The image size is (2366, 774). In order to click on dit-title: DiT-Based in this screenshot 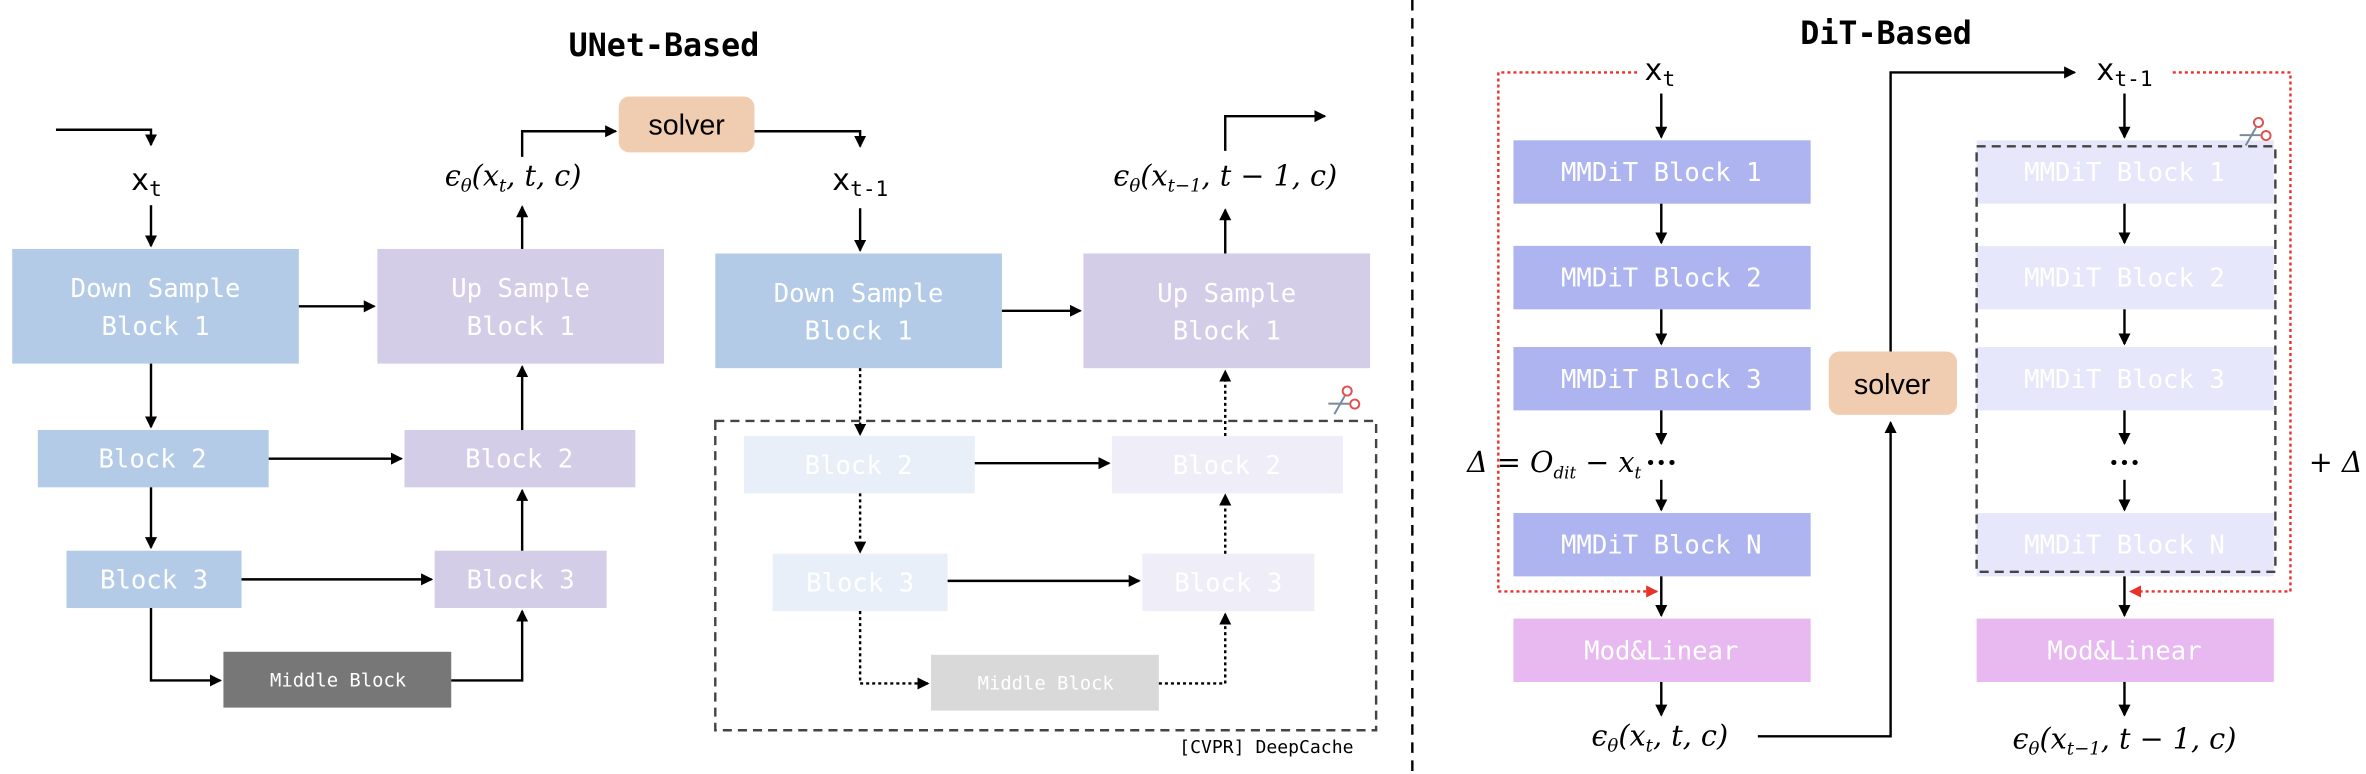, I will do `click(1886, 34)`.